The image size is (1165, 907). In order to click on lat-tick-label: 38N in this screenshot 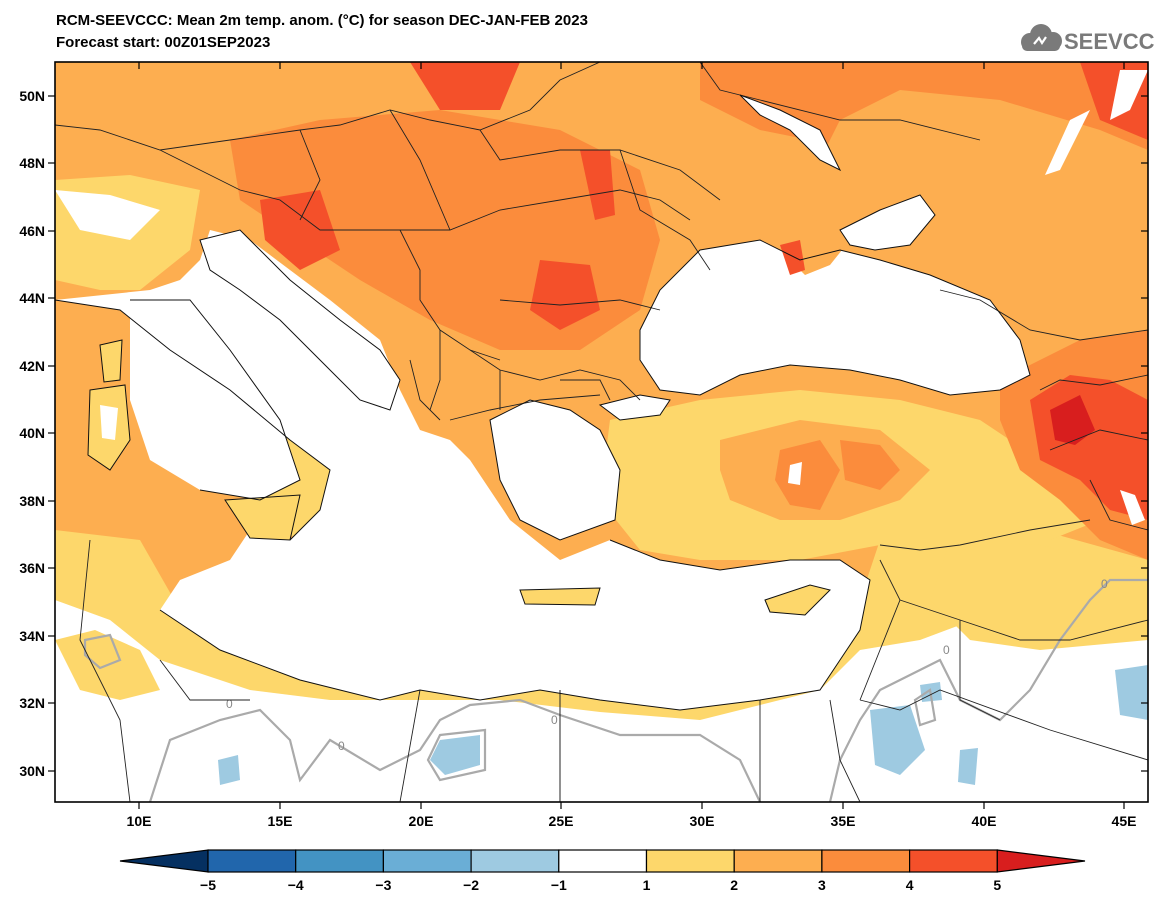, I will do `click(32, 501)`.